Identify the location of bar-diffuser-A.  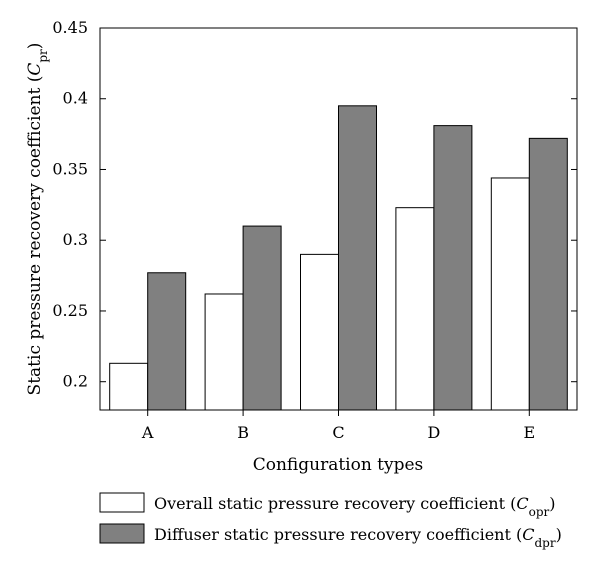
(167, 341).